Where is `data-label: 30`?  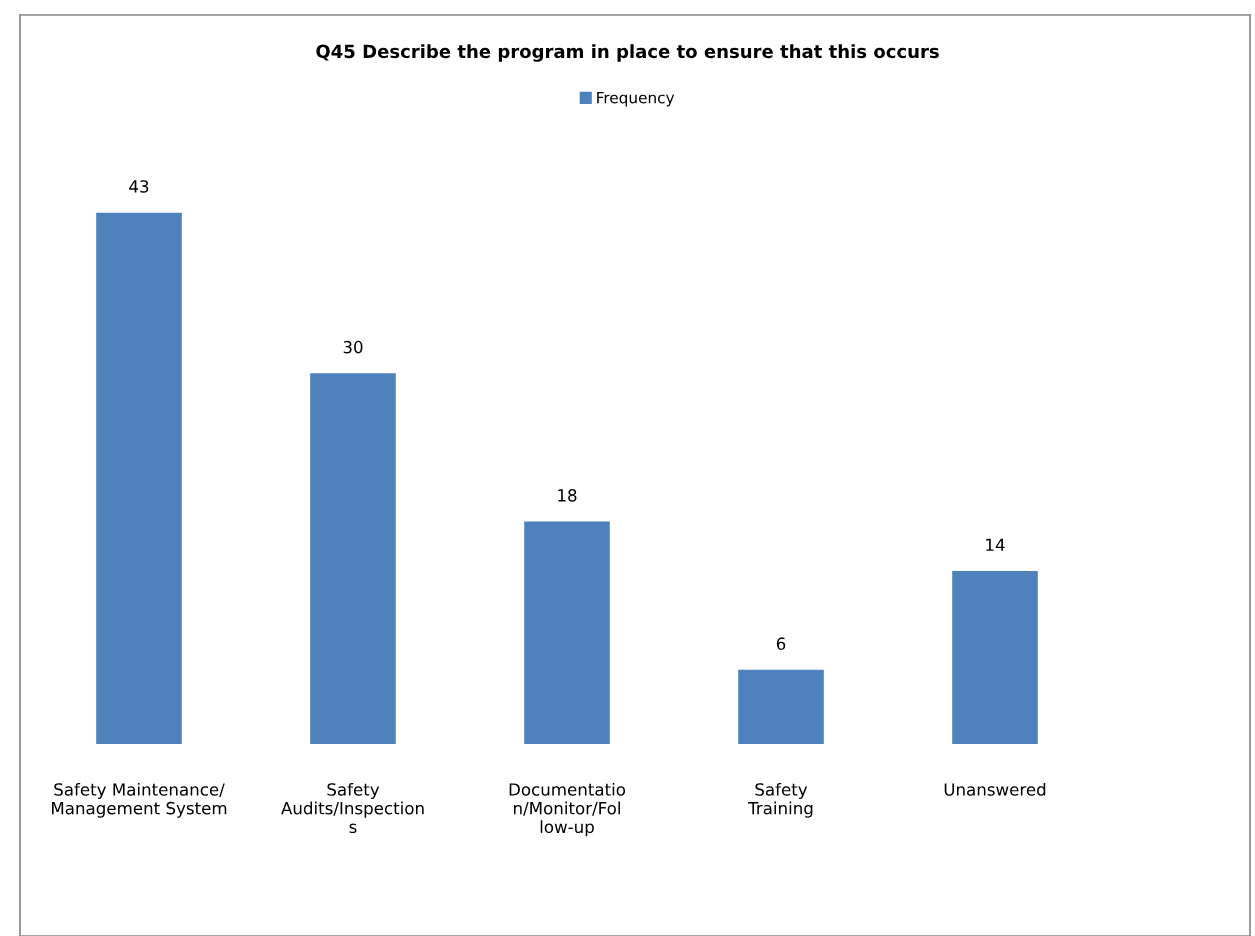 data-label: 30 is located at coordinates (353, 347).